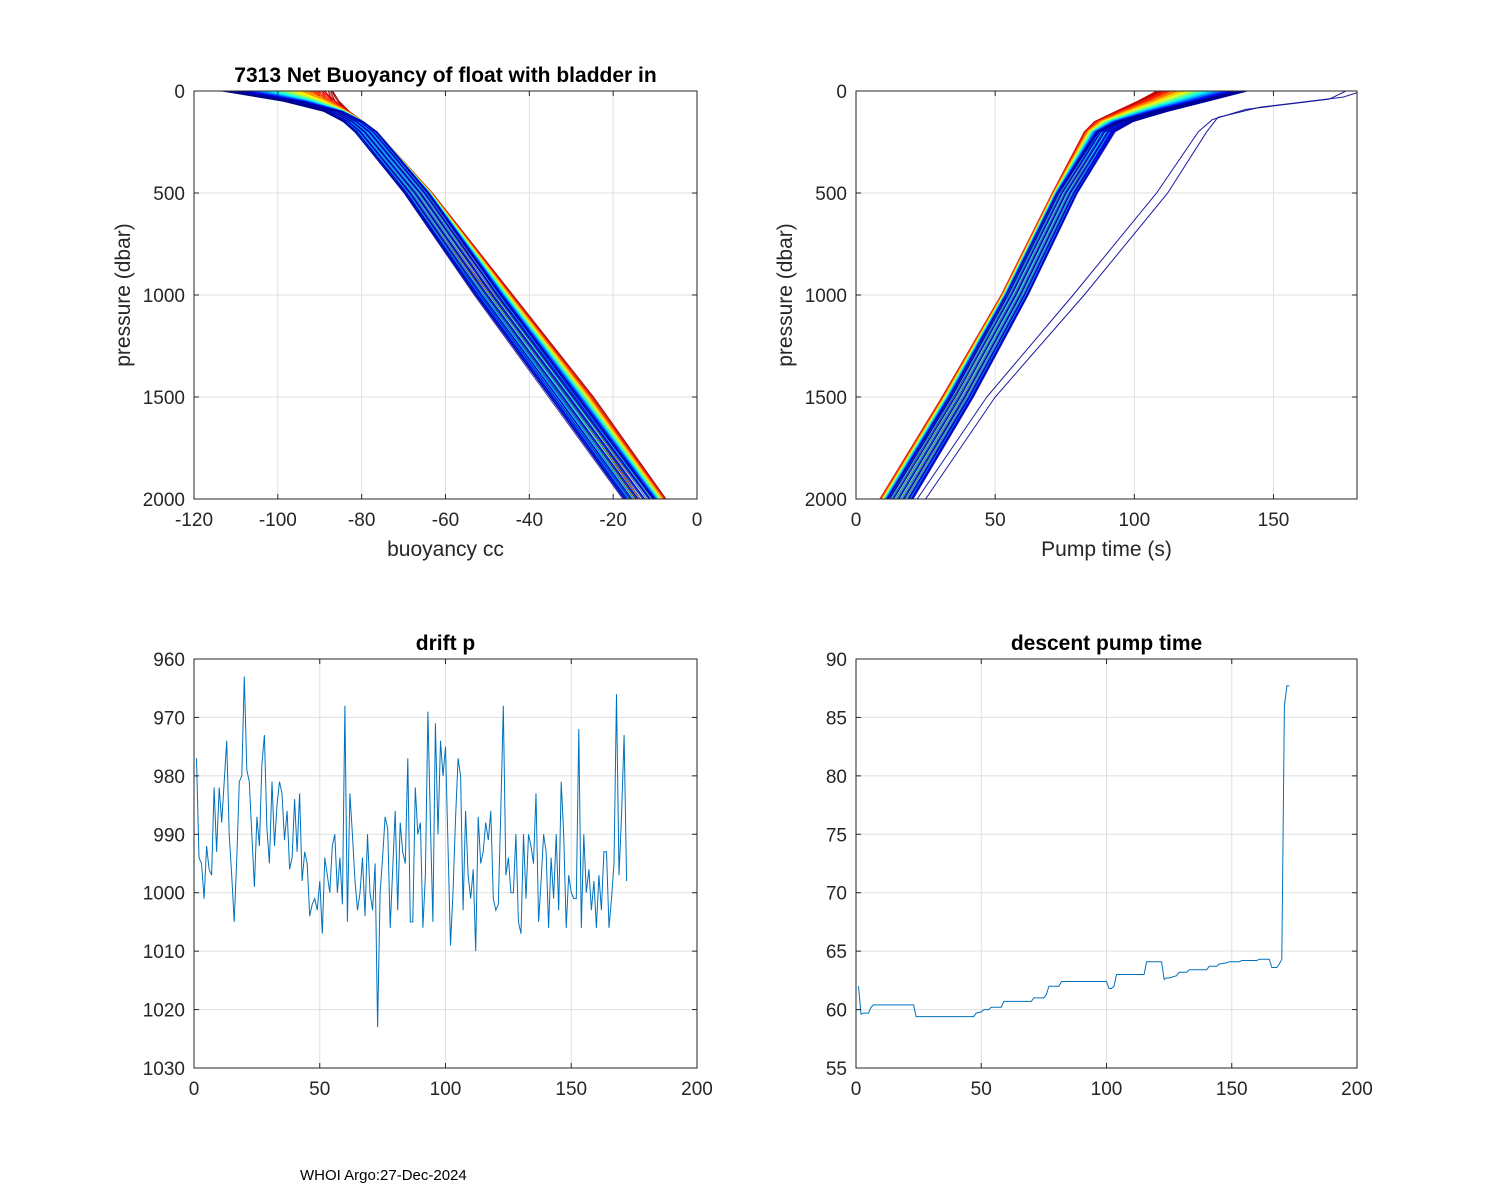 The width and height of the screenshot is (1500, 1200). I want to click on descent-ytick-label: 85, so click(836, 718).